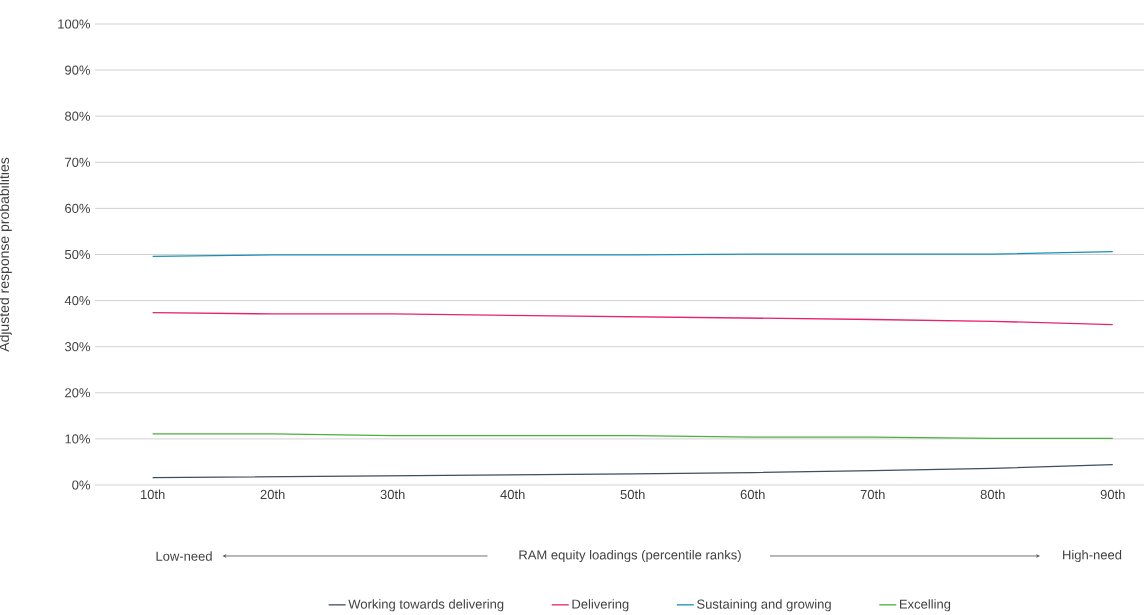 The width and height of the screenshot is (1144, 615). What do you see at coordinates (426, 605) in the screenshot?
I see `legend-label: Working towards delivering` at bounding box center [426, 605].